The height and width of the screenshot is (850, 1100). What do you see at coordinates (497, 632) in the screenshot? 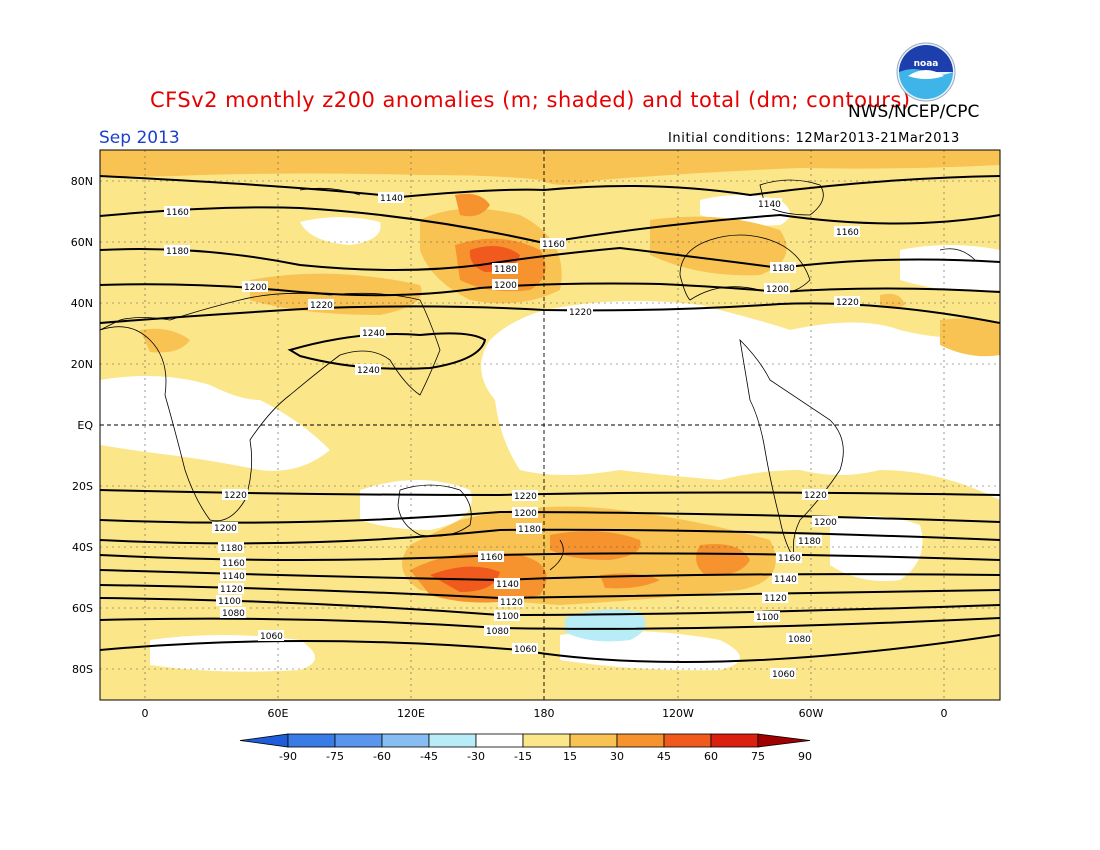
I see `contour-label-1080s2: 1080` at bounding box center [497, 632].